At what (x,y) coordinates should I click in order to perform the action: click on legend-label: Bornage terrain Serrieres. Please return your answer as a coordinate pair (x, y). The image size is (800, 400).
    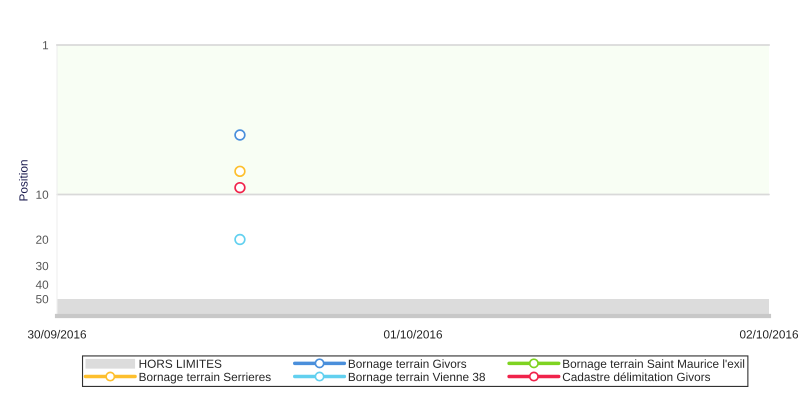
    Looking at the image, I should click on (205, 378).